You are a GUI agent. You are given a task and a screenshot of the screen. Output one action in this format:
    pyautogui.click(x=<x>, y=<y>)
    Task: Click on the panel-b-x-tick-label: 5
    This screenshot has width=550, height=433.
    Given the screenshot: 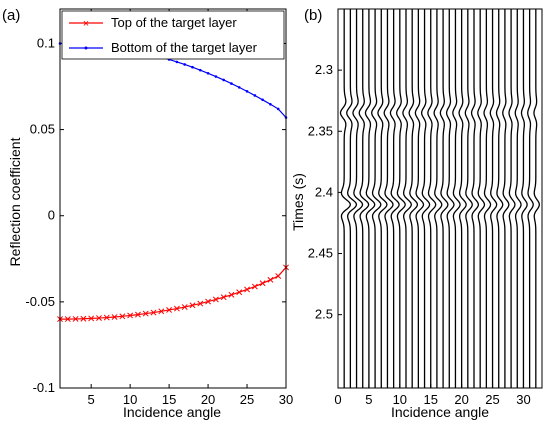 What is the action you would take?
    pyautogui.click(x=368, y=399)
    